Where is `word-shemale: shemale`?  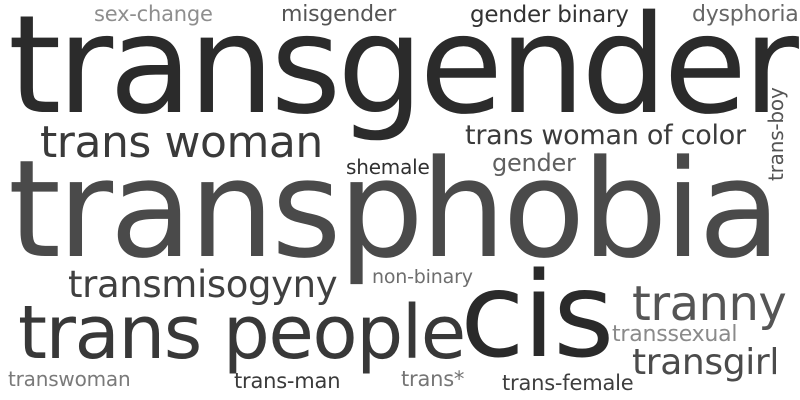 word-shemale: shemale is located at coordinates (388, 167).